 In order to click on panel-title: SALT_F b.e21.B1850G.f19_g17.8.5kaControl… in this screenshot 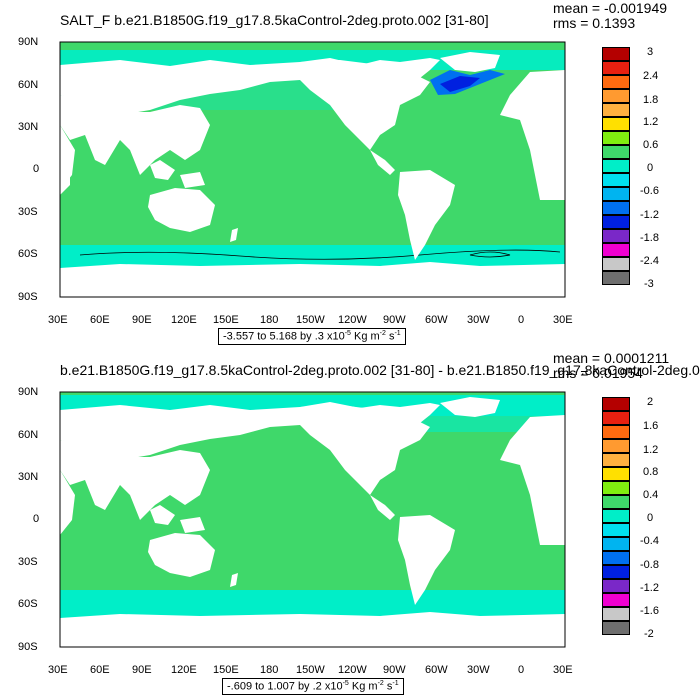, I will do `click(274, 20)`.